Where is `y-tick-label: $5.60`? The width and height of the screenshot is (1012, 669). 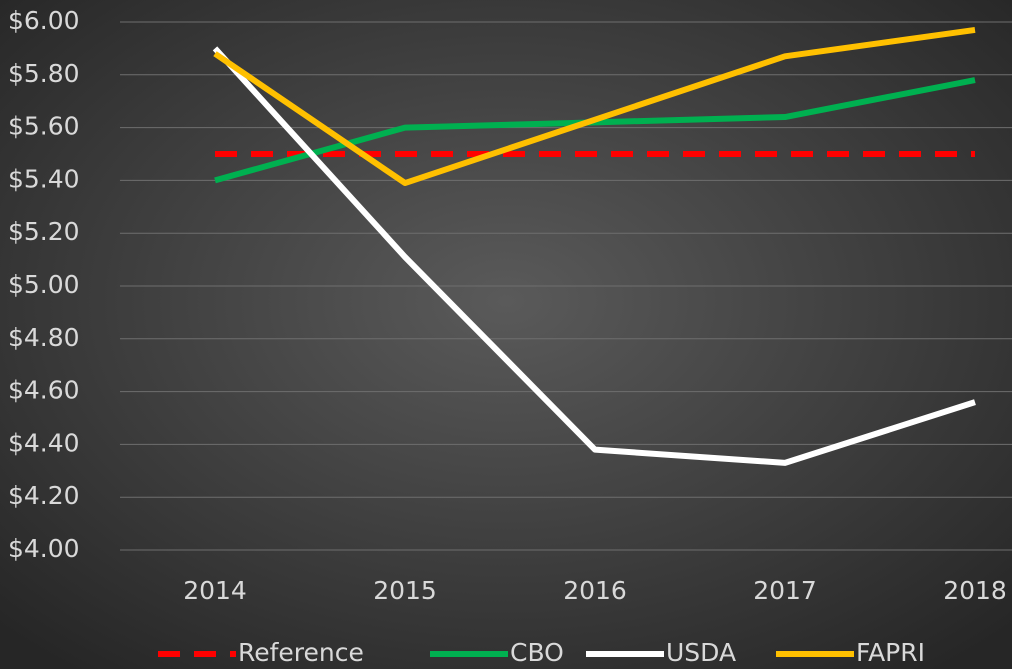 y-tick-label: $5.60 is located at coordinates (44, 126).